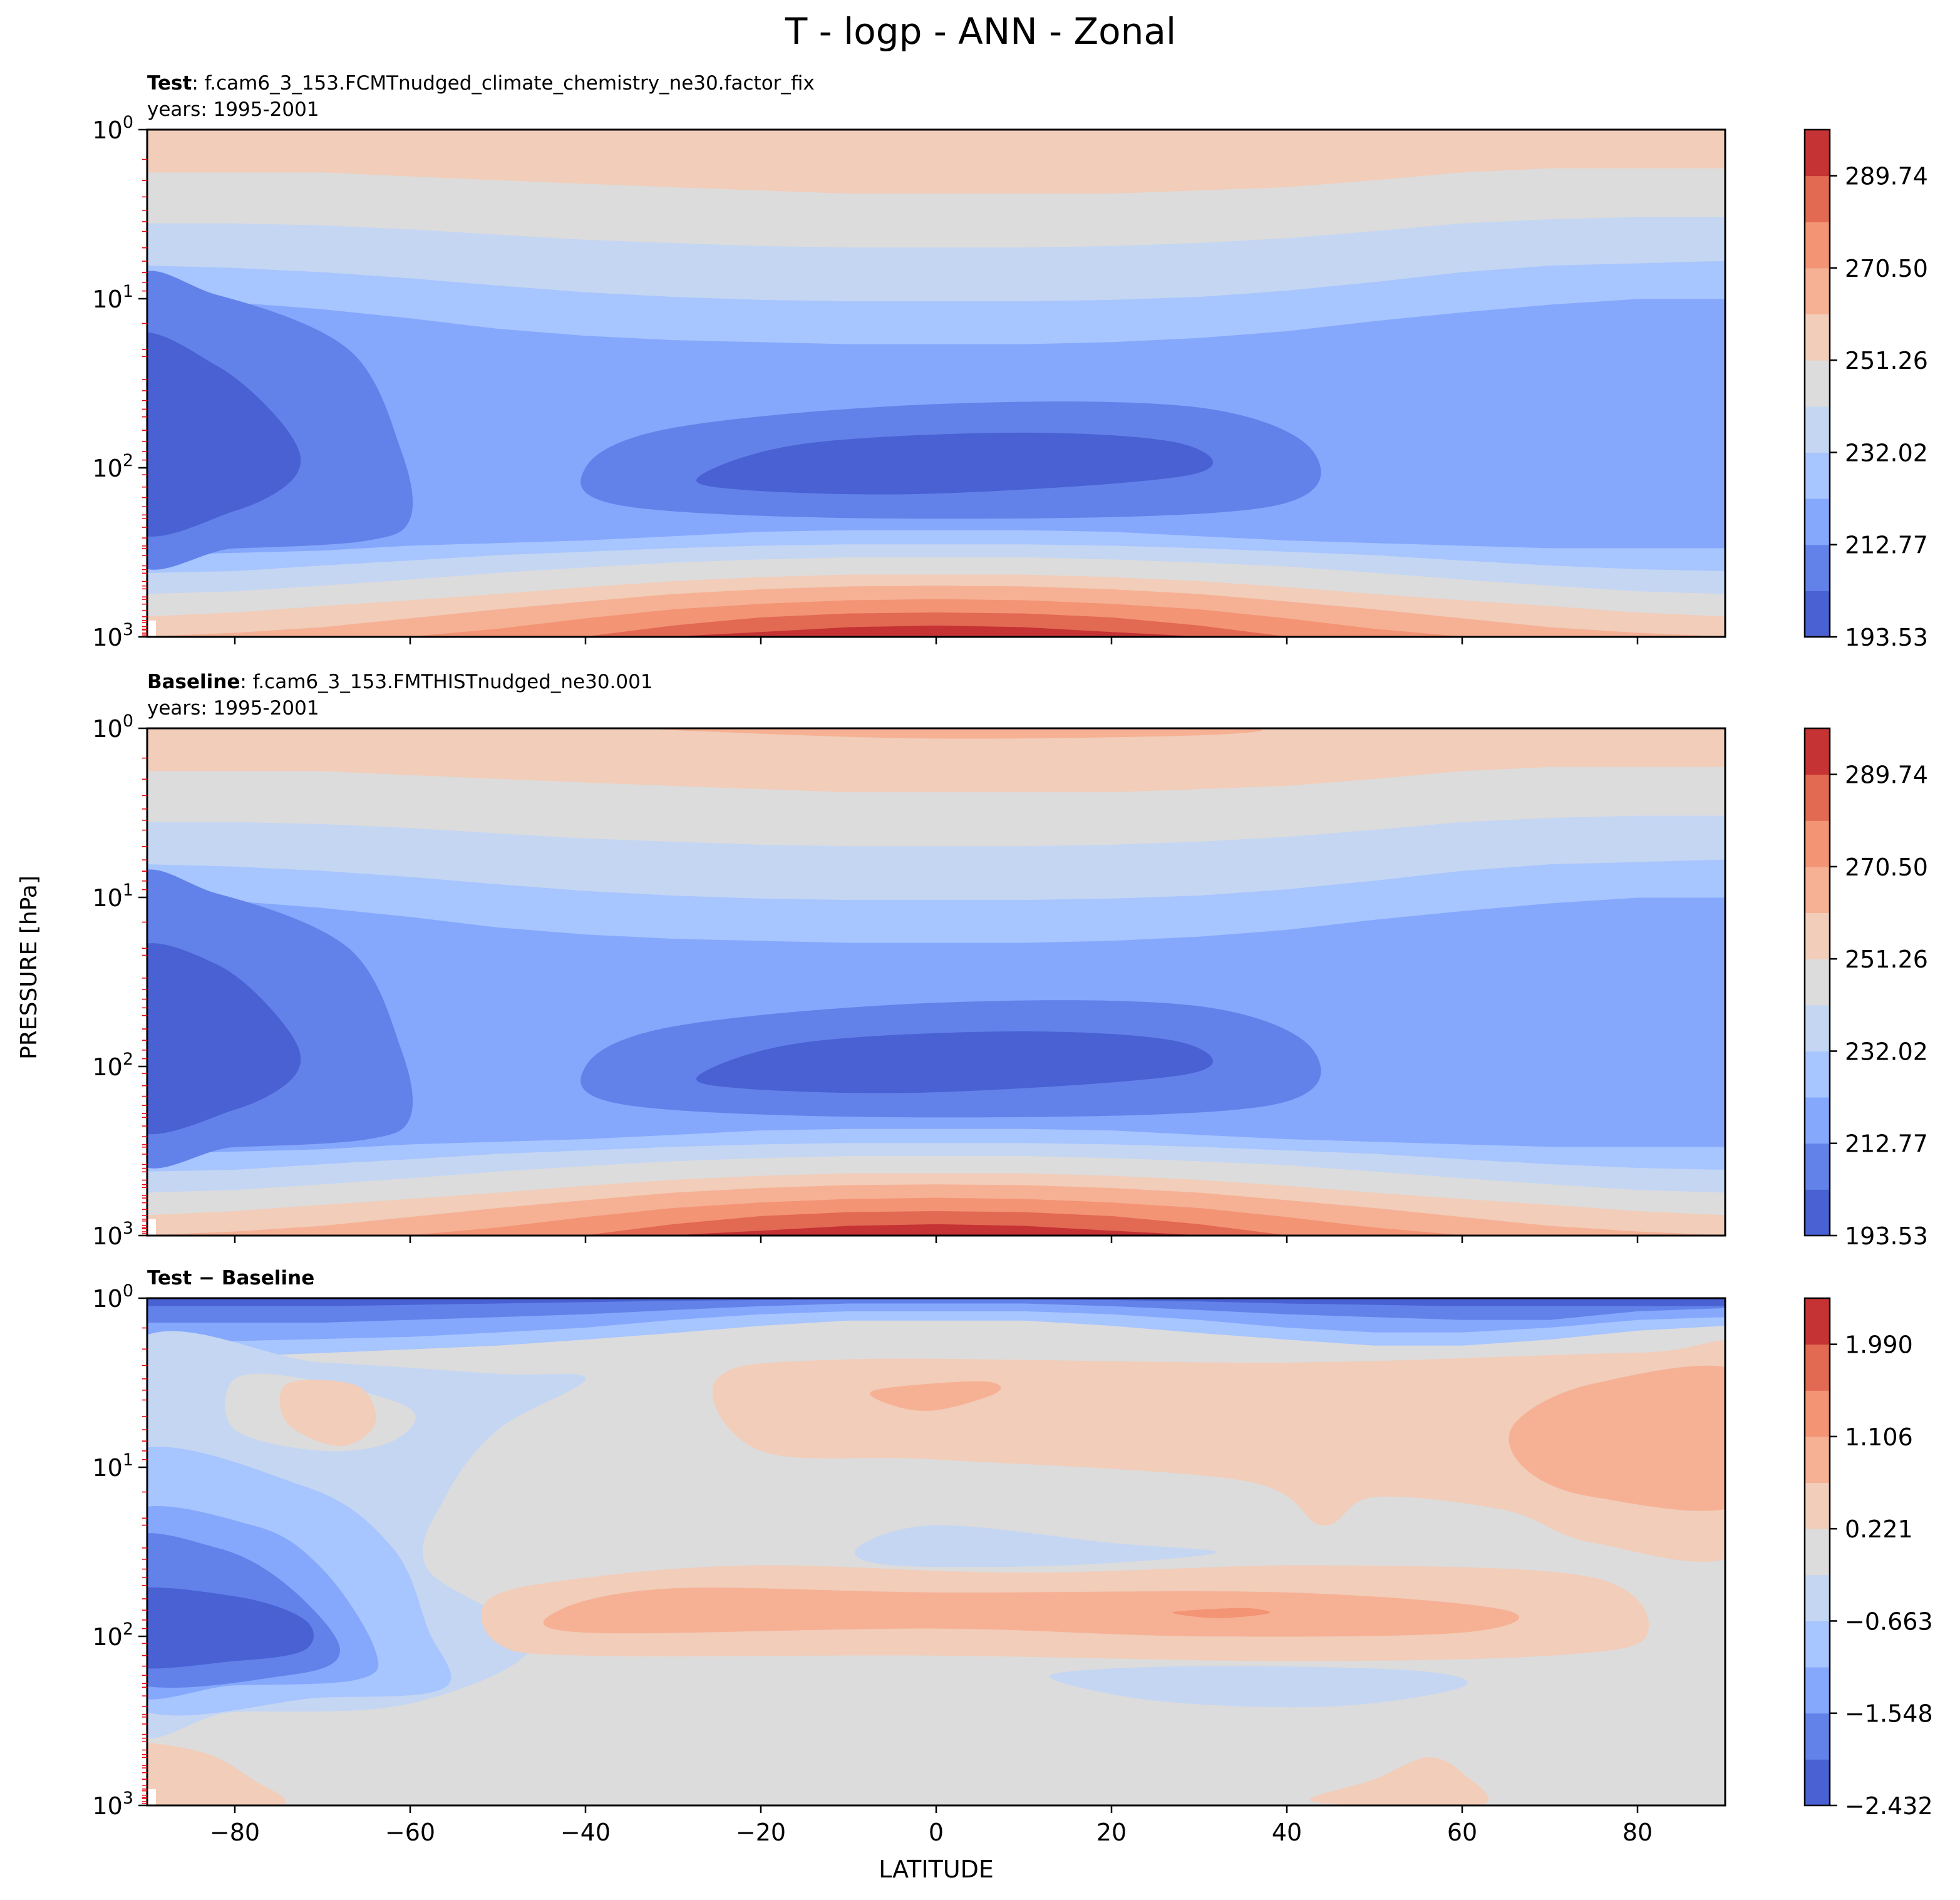 The image size is (1960, 1900). I want to click on diff-tropical-light-blue, so click(1035, 1546).